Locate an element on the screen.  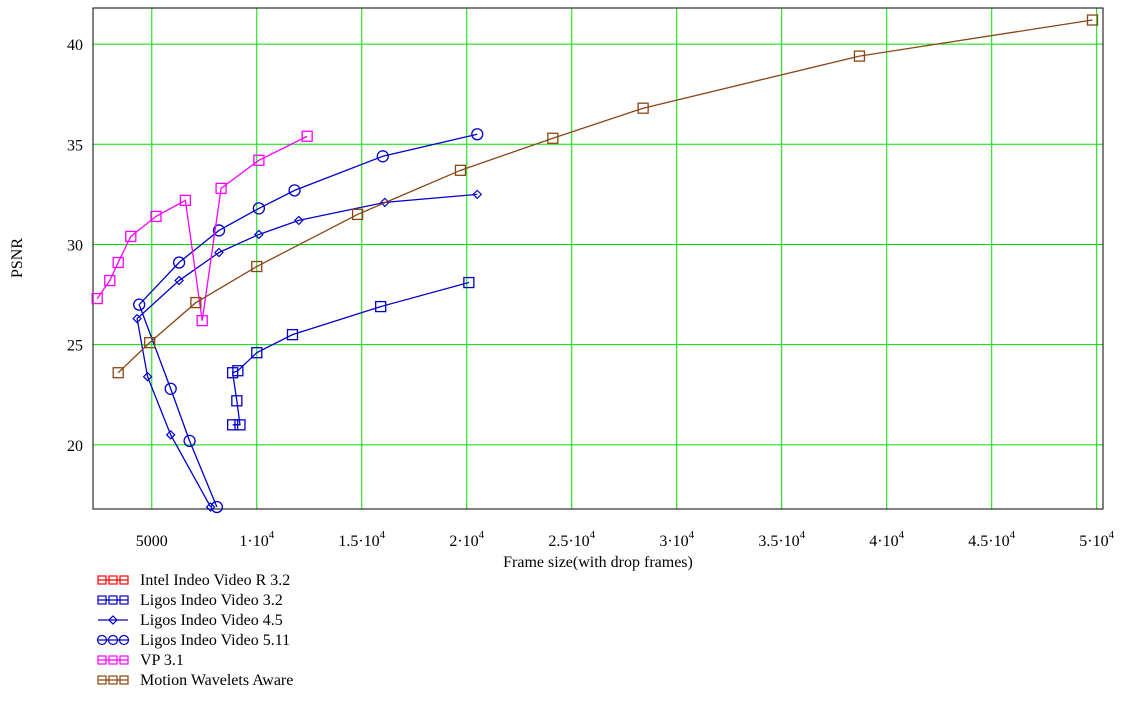
y-tick-labels: 20 25 30 35 40 is located at coordinates (75, 246).